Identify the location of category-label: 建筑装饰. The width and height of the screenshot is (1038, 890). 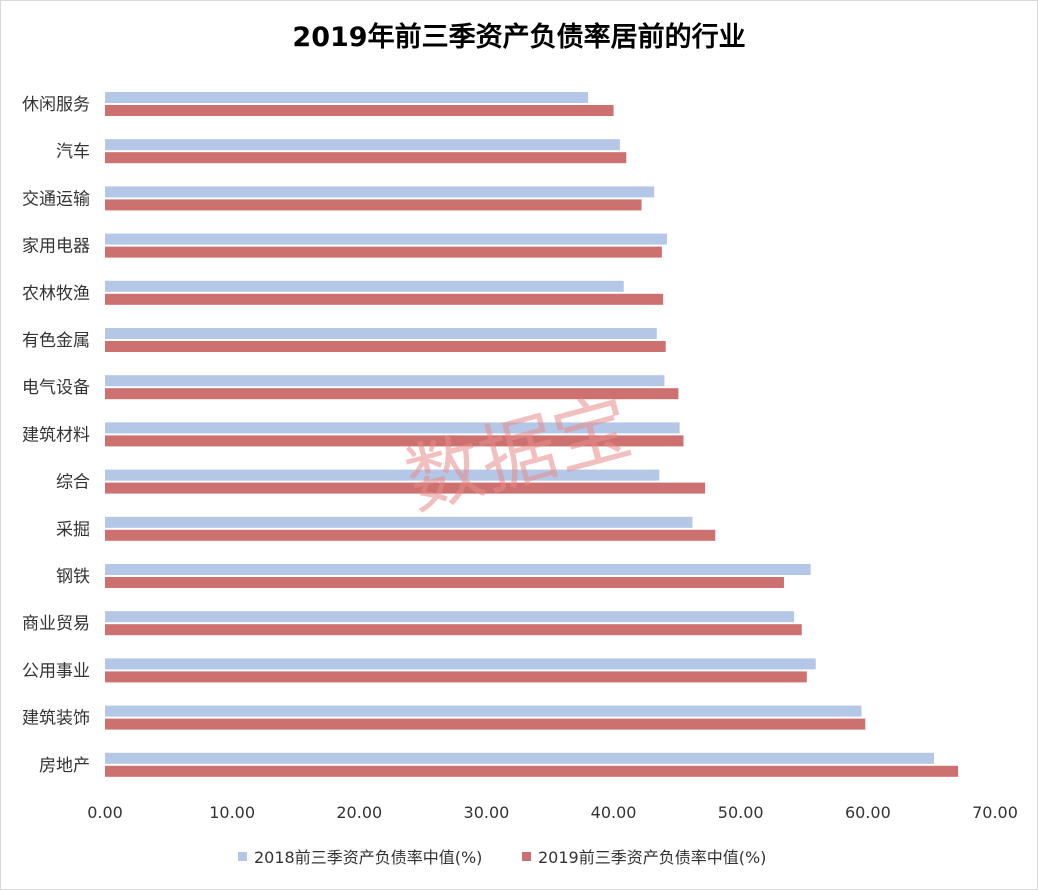
(56, 719).